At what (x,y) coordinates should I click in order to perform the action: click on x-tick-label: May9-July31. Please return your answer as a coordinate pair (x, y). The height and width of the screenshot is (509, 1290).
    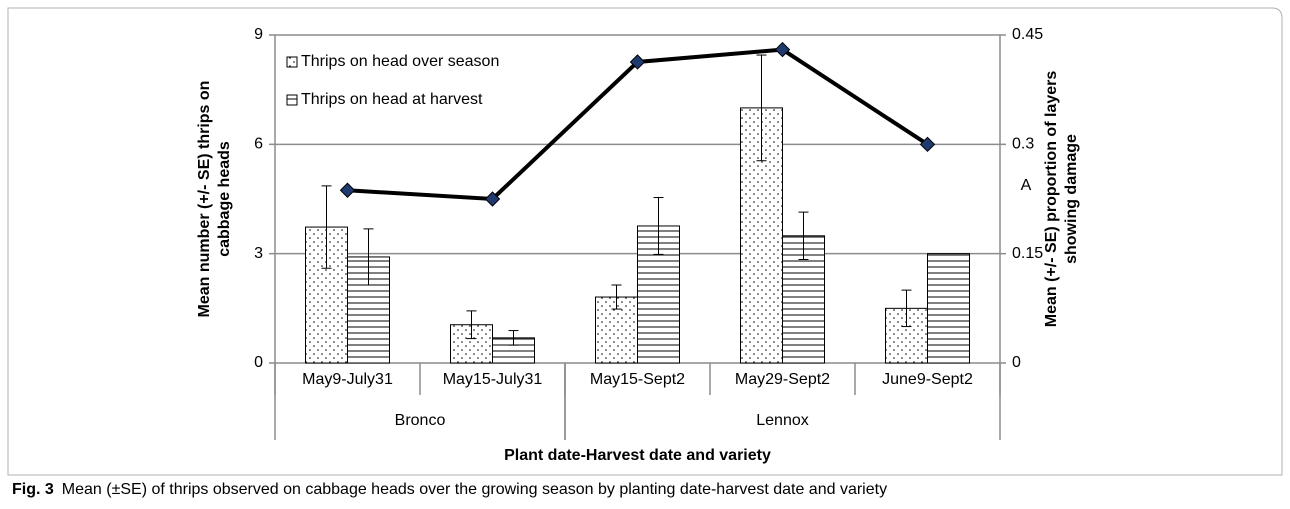
    Looking at the image, I should click on (347, 379).